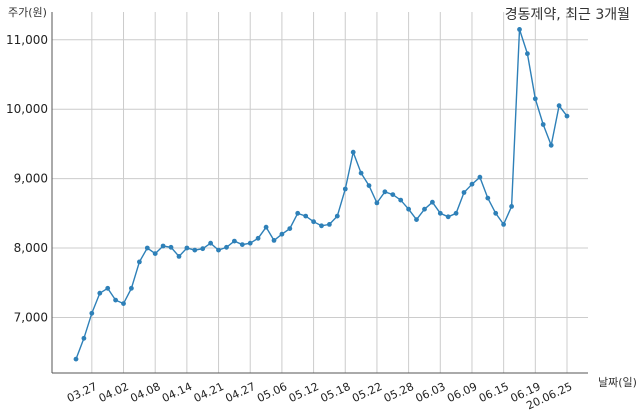 Image resolution: width=640 pixels, height=414 pixels. Describe the element at coordinates (617, 382) in the screenshot. I see `x-axis-label: 날짜(일)` at that location.